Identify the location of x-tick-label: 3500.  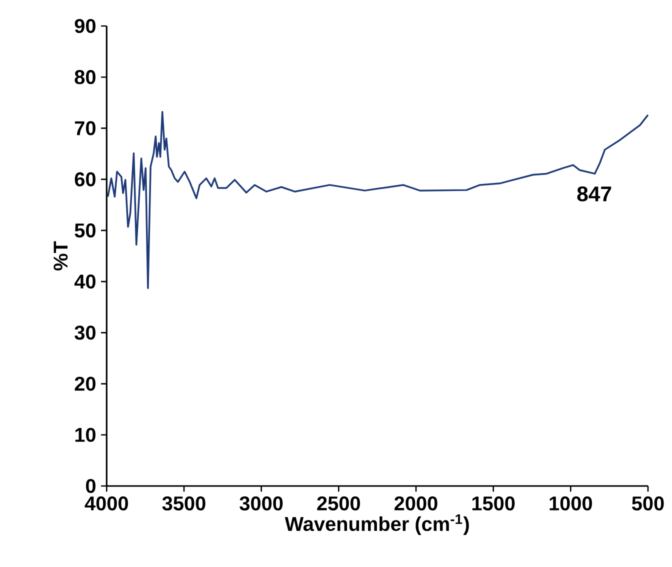
(184, 503).